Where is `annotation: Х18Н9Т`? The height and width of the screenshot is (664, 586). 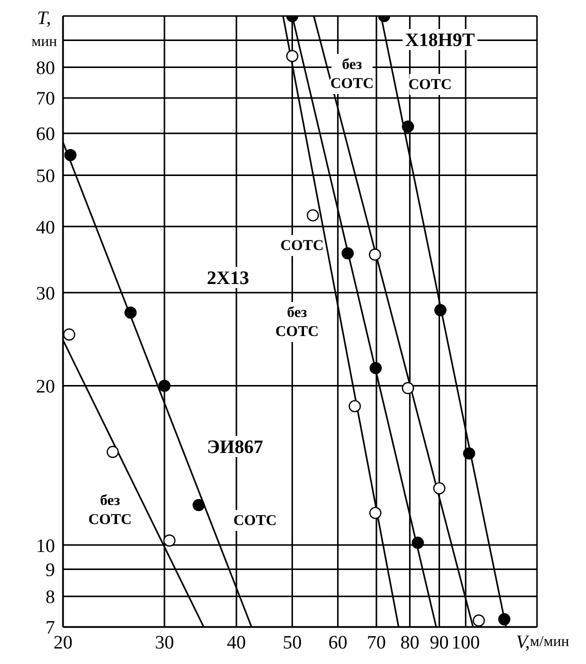 annotation: Х18Н9Т is located at coordinates (440, 40).